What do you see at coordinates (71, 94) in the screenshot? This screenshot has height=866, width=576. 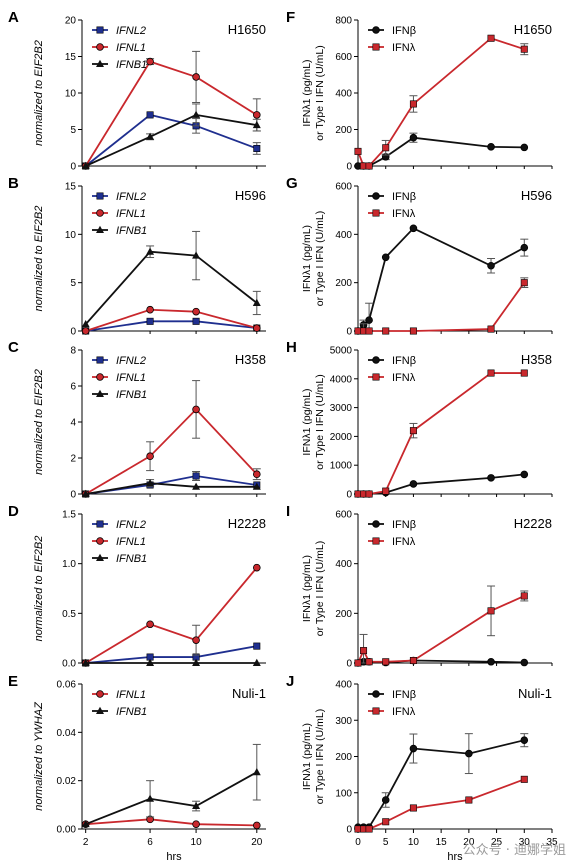 I see `y-tick-label: 10` at bounding box center [71, 94].